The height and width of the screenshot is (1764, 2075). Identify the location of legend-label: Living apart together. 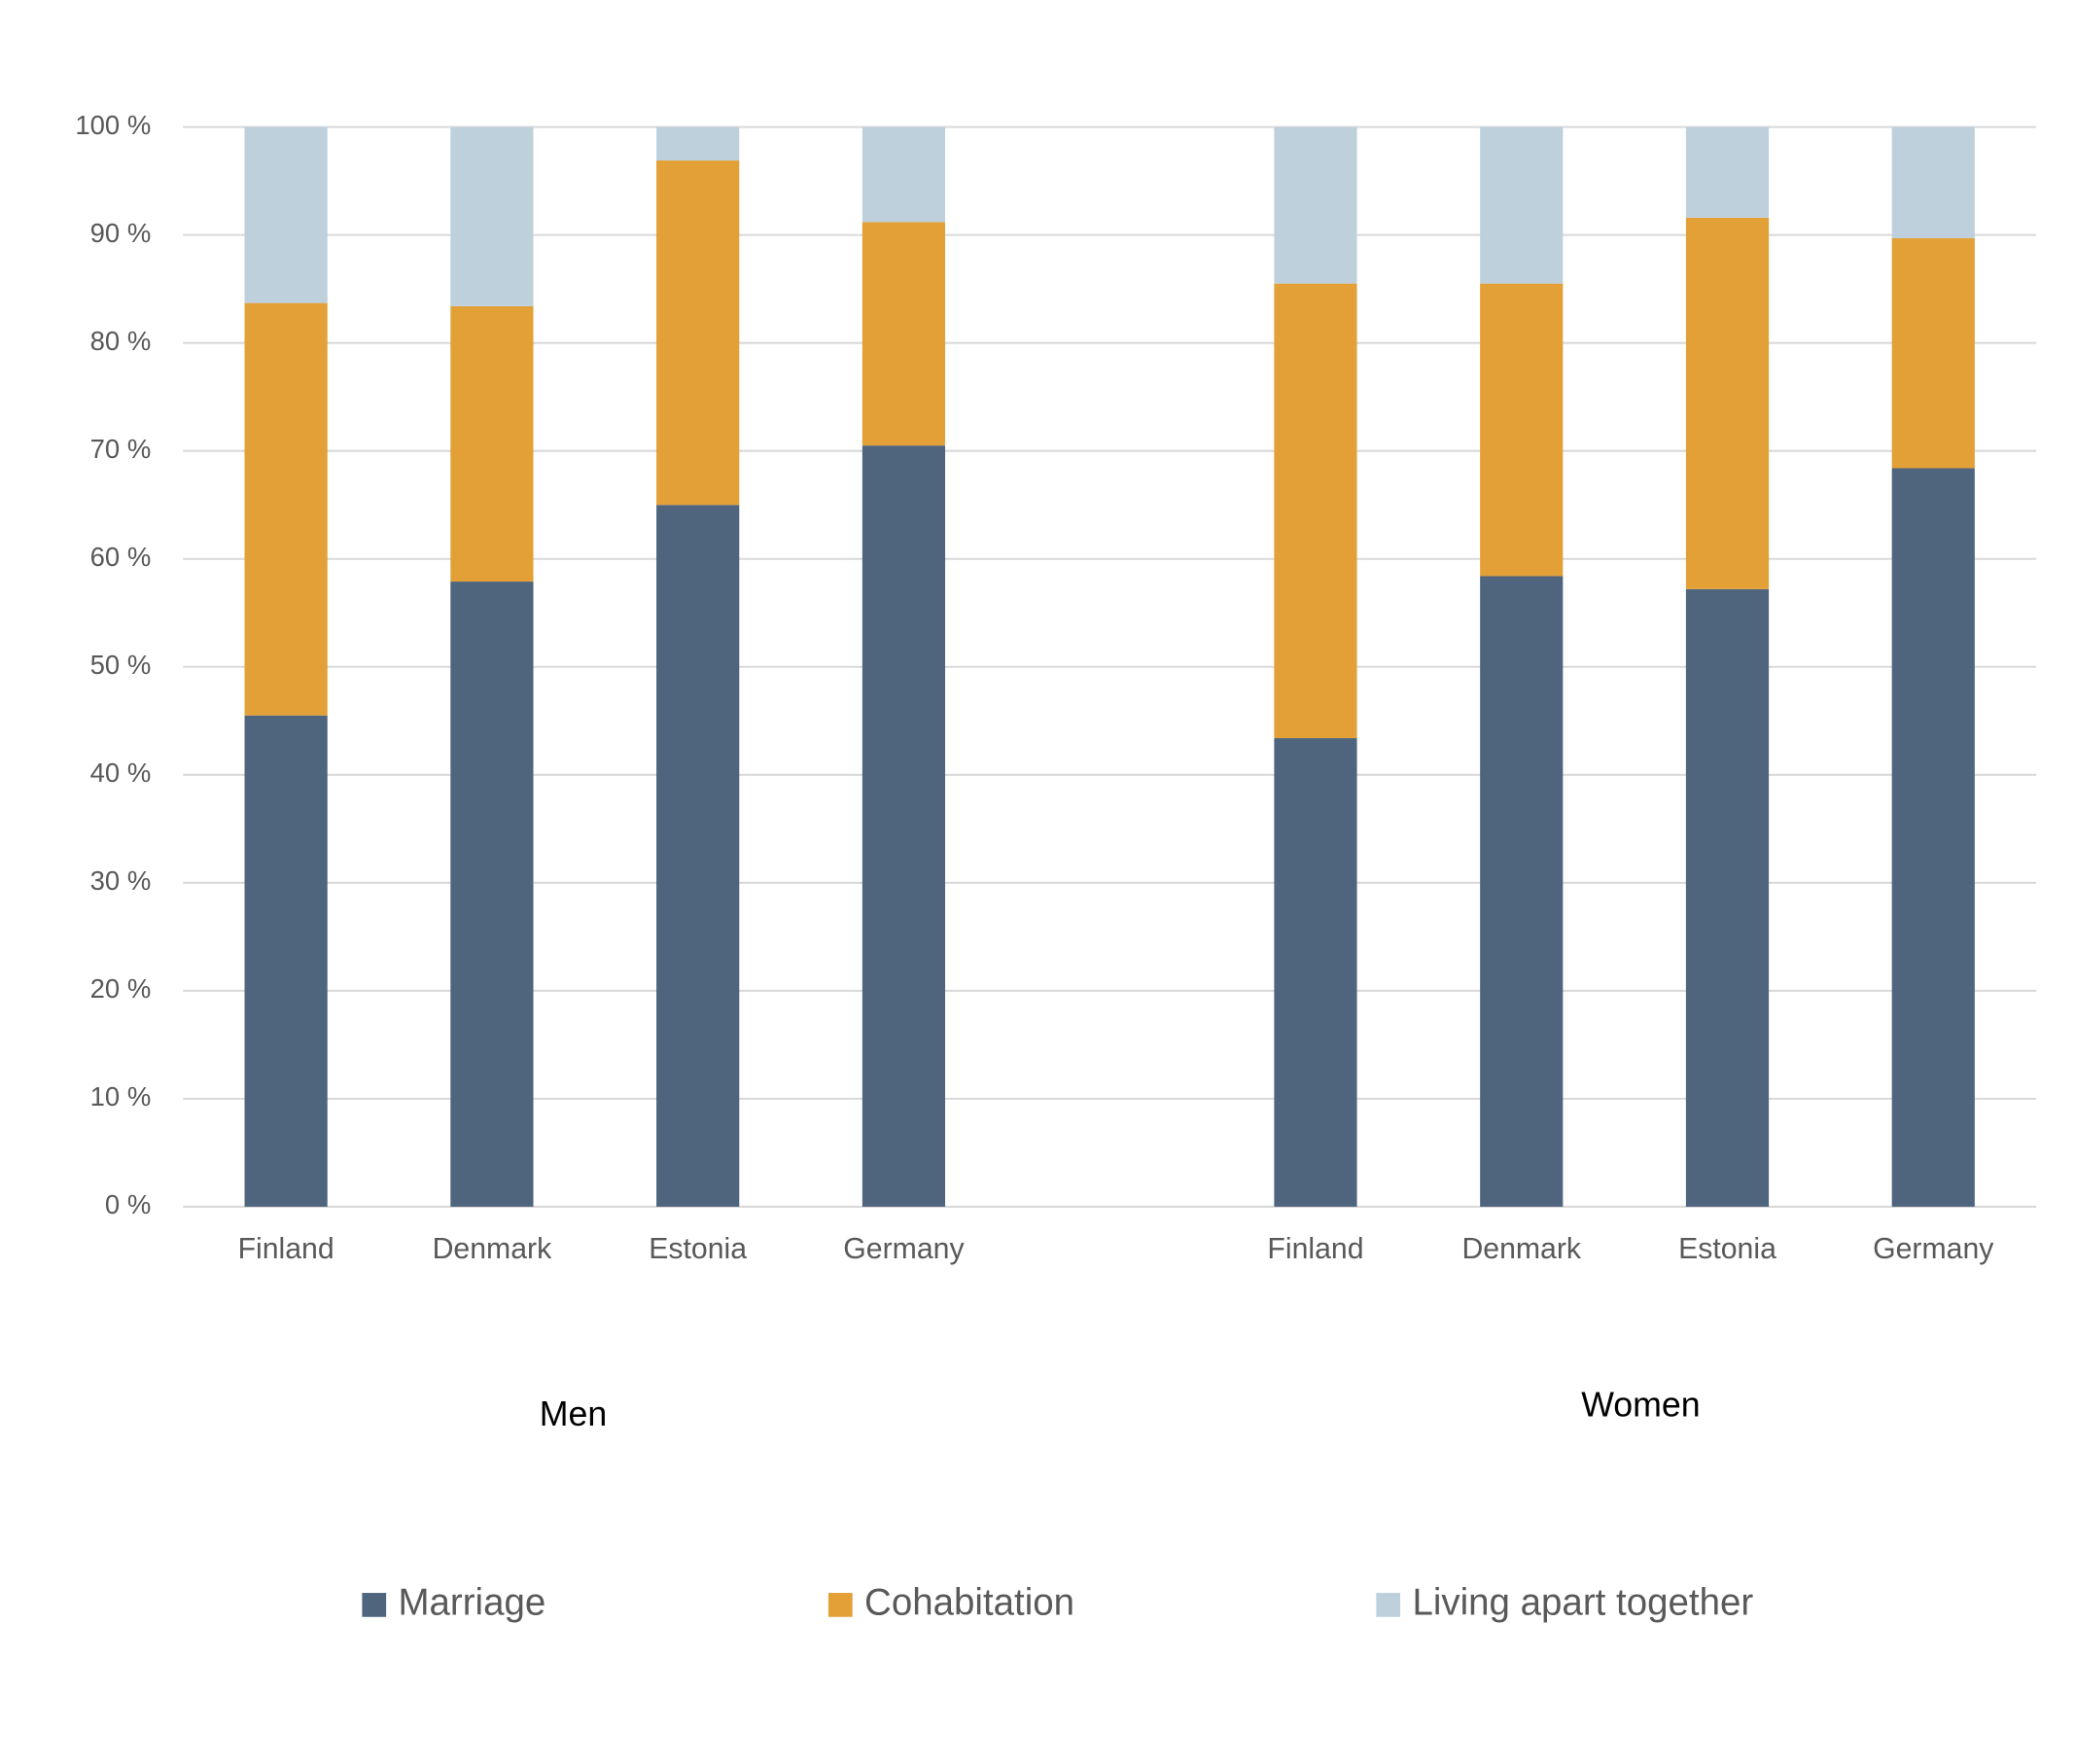
(1582, 1603).